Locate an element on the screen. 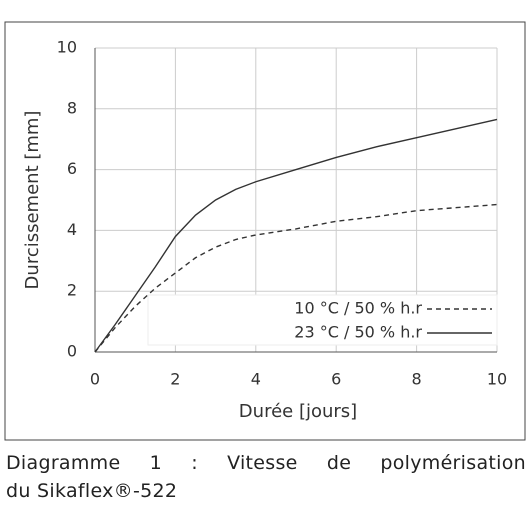 The height and width of the screenshot is (530, 530). x-tick-label: 10 is located at coordinates (497, 379).